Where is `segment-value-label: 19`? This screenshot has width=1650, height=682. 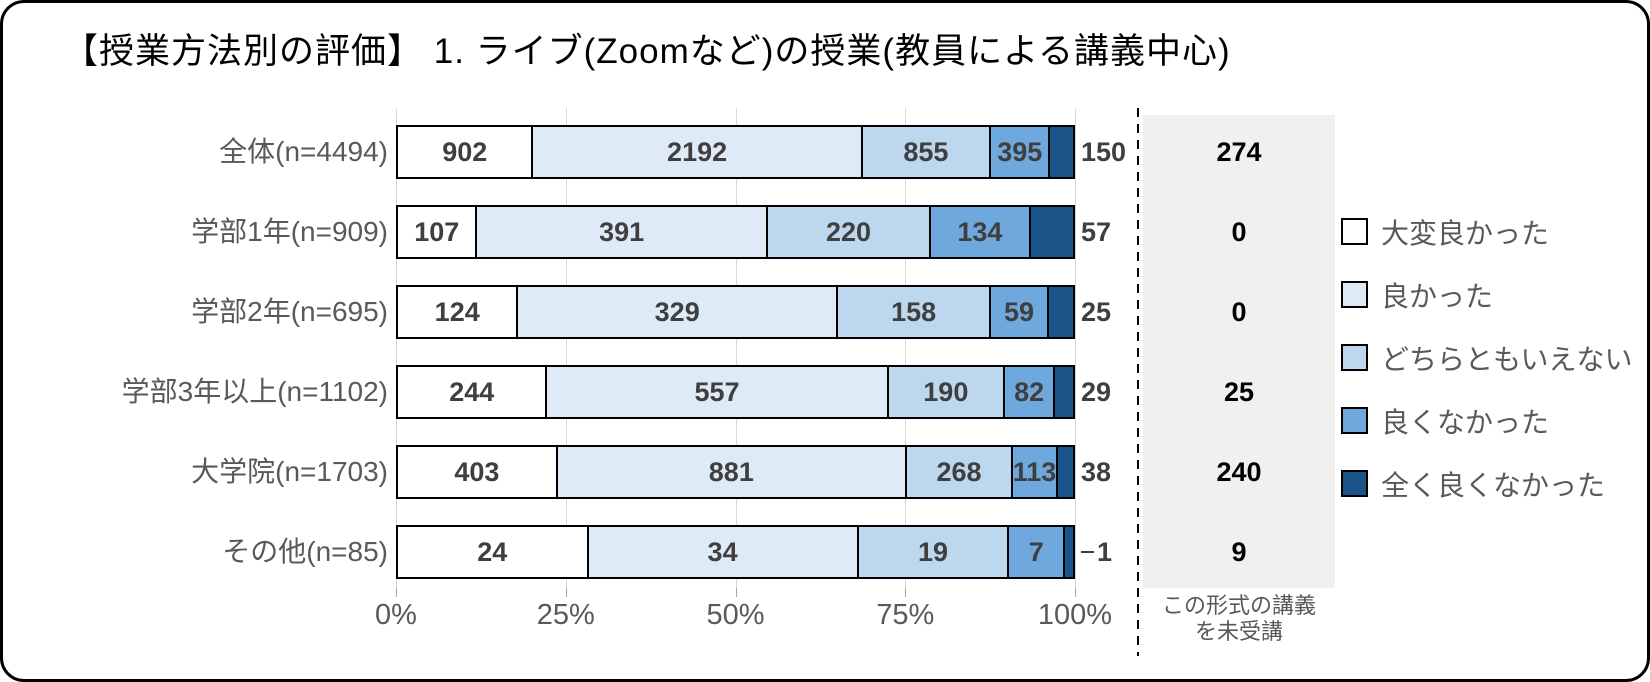
segment-value-label: 19 is located at coordinates (933, 551).